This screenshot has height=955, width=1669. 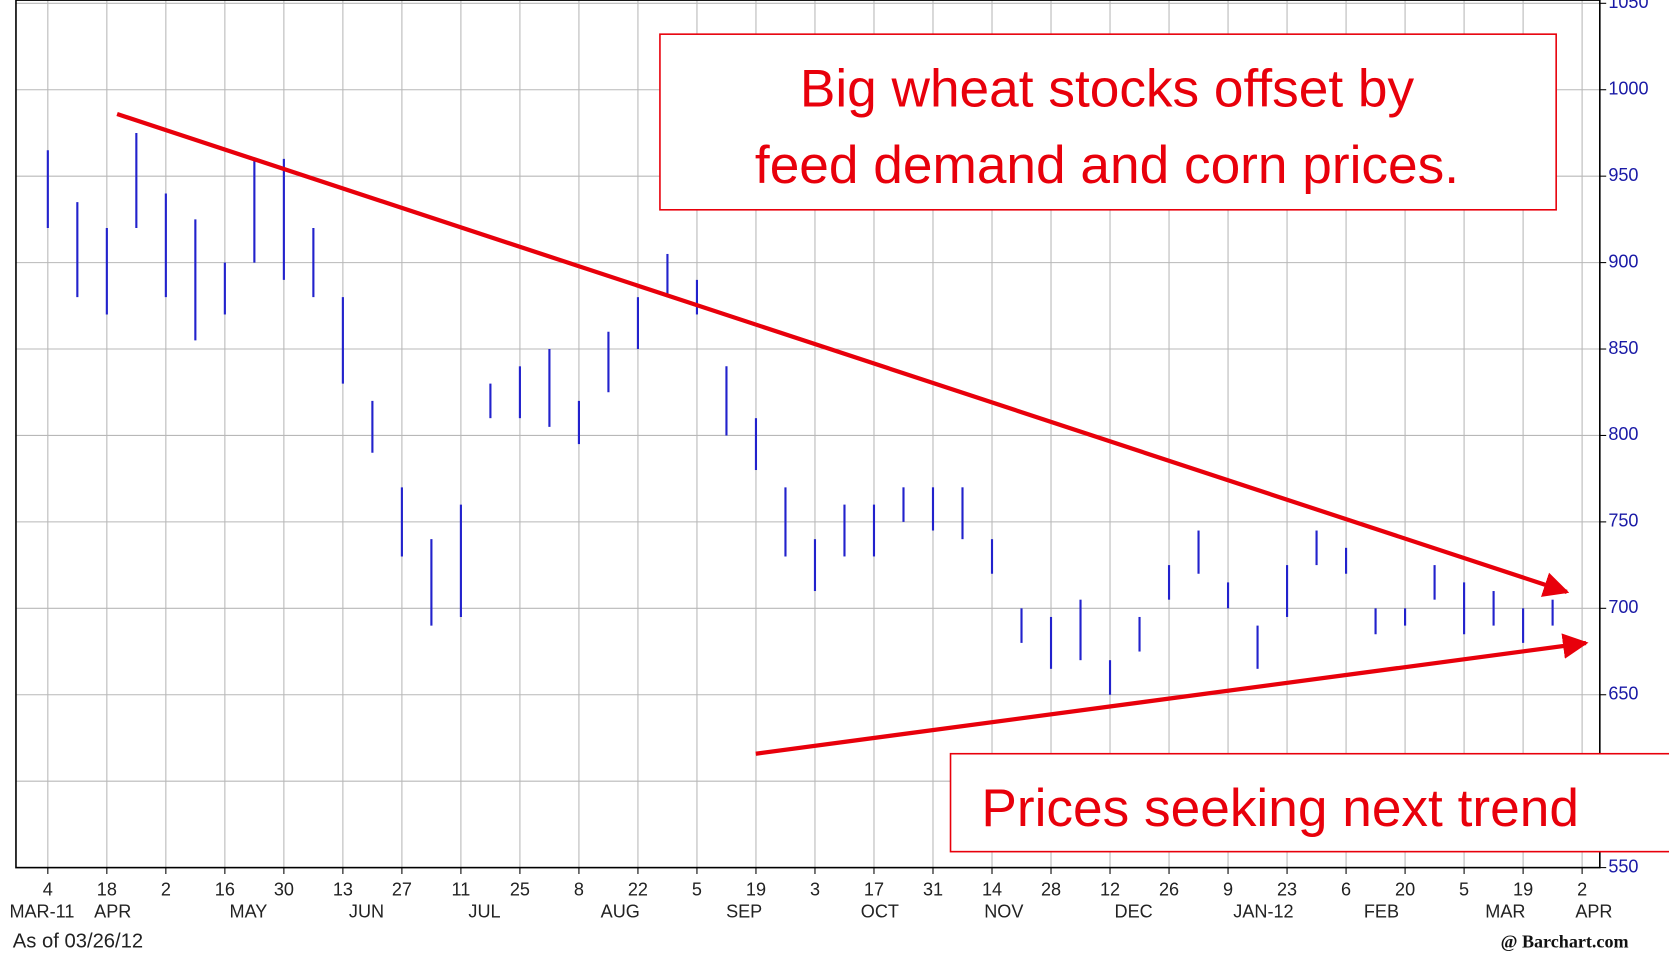 I want to click on month-label: DEC, so click(x=1134, y=912).